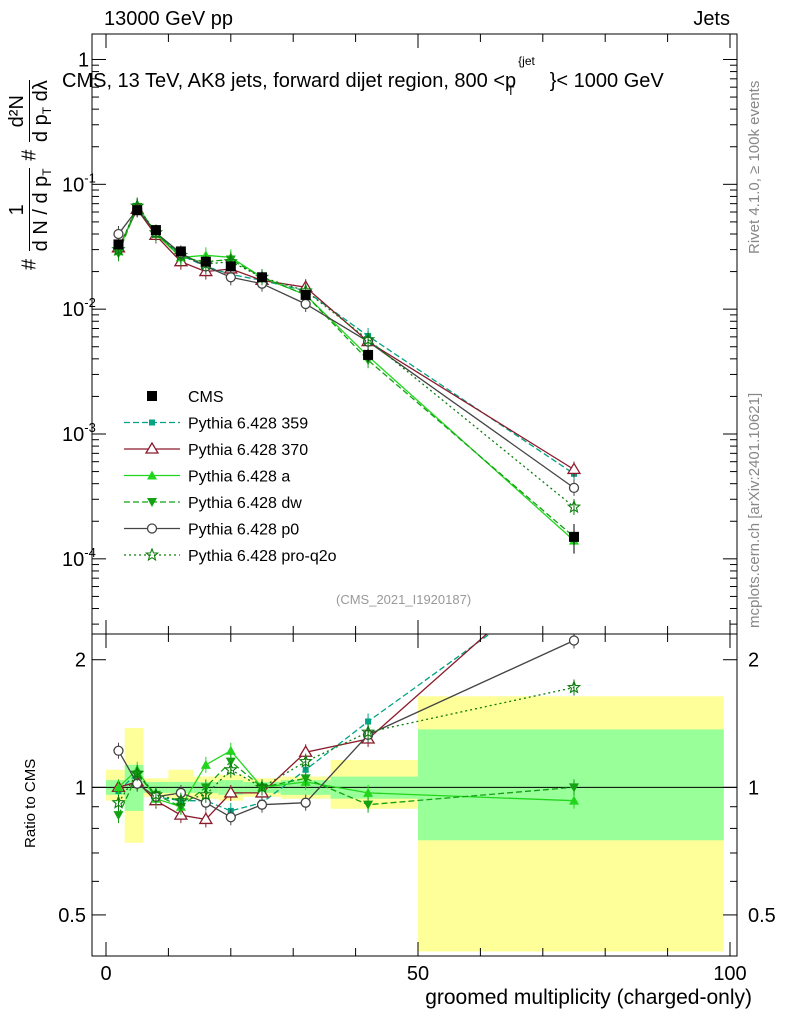  Describe the element at coordinates (90, 302) in the screenshot. I see `y-tick-exp-2: -2` at that location.